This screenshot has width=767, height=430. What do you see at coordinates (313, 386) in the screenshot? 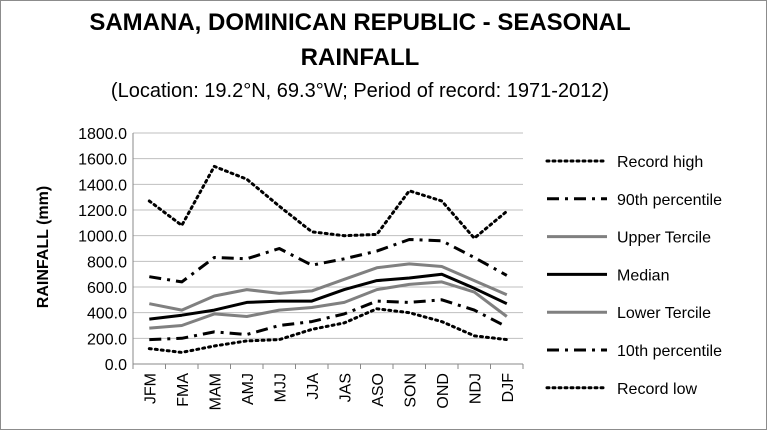
I see `x-tick-label: JJA` at bounding box center [313, 386].